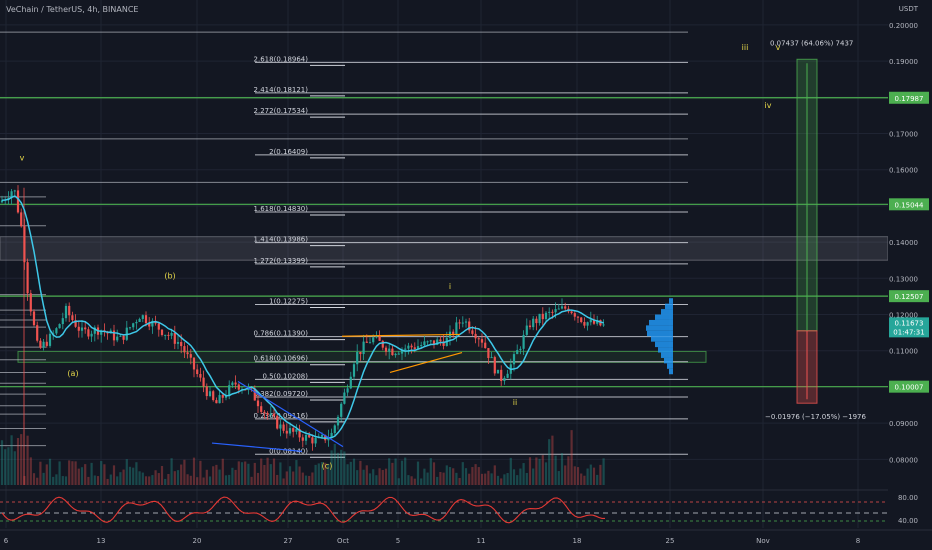 This screenshot has height=550, width=932. I want to click on fib-label: 1(0.12275), so click(288, 302).